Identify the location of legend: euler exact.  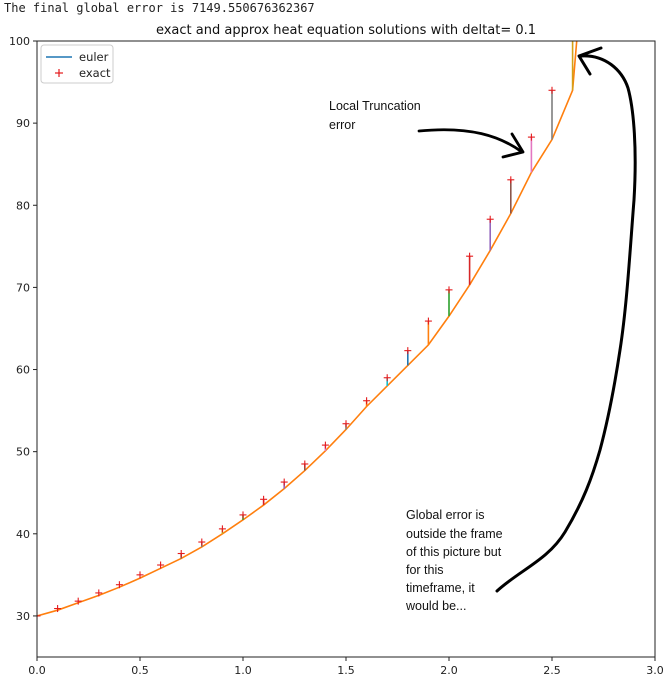
(77, 64).